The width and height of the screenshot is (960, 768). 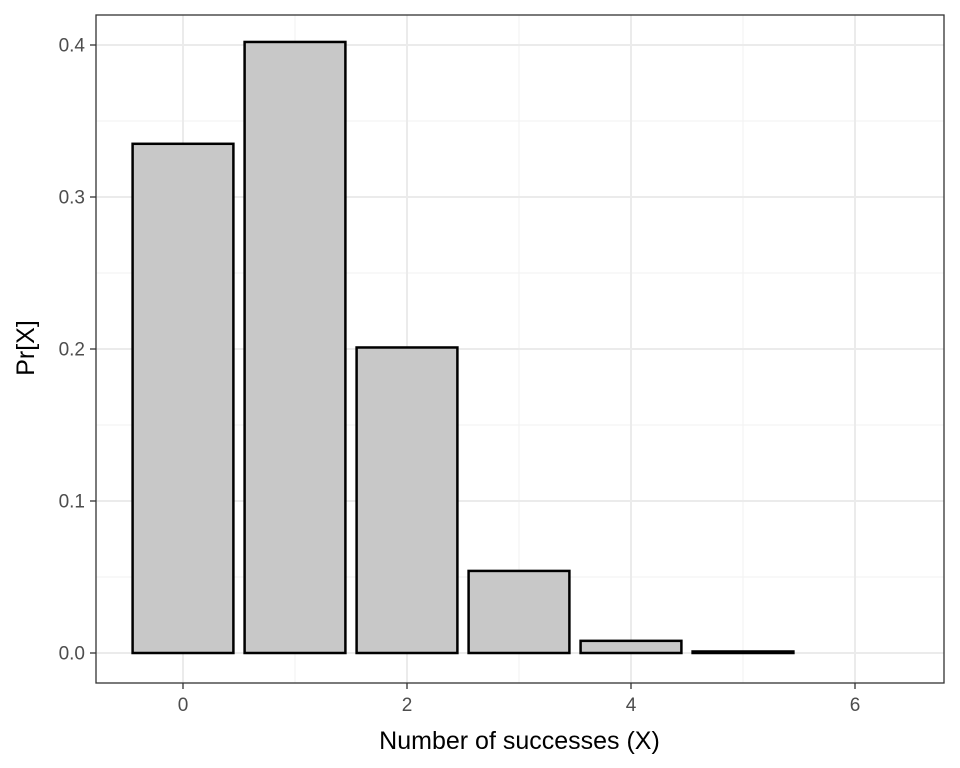 I want to click on x-tick-label: 6, so click(x=855, y=705).